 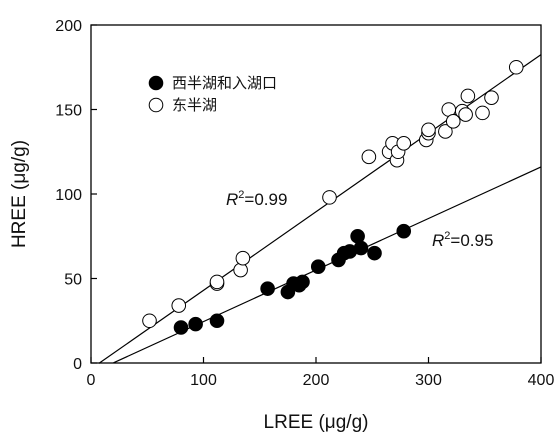 I want to click on x-tick-label: 0, so click(x=91, y=380).